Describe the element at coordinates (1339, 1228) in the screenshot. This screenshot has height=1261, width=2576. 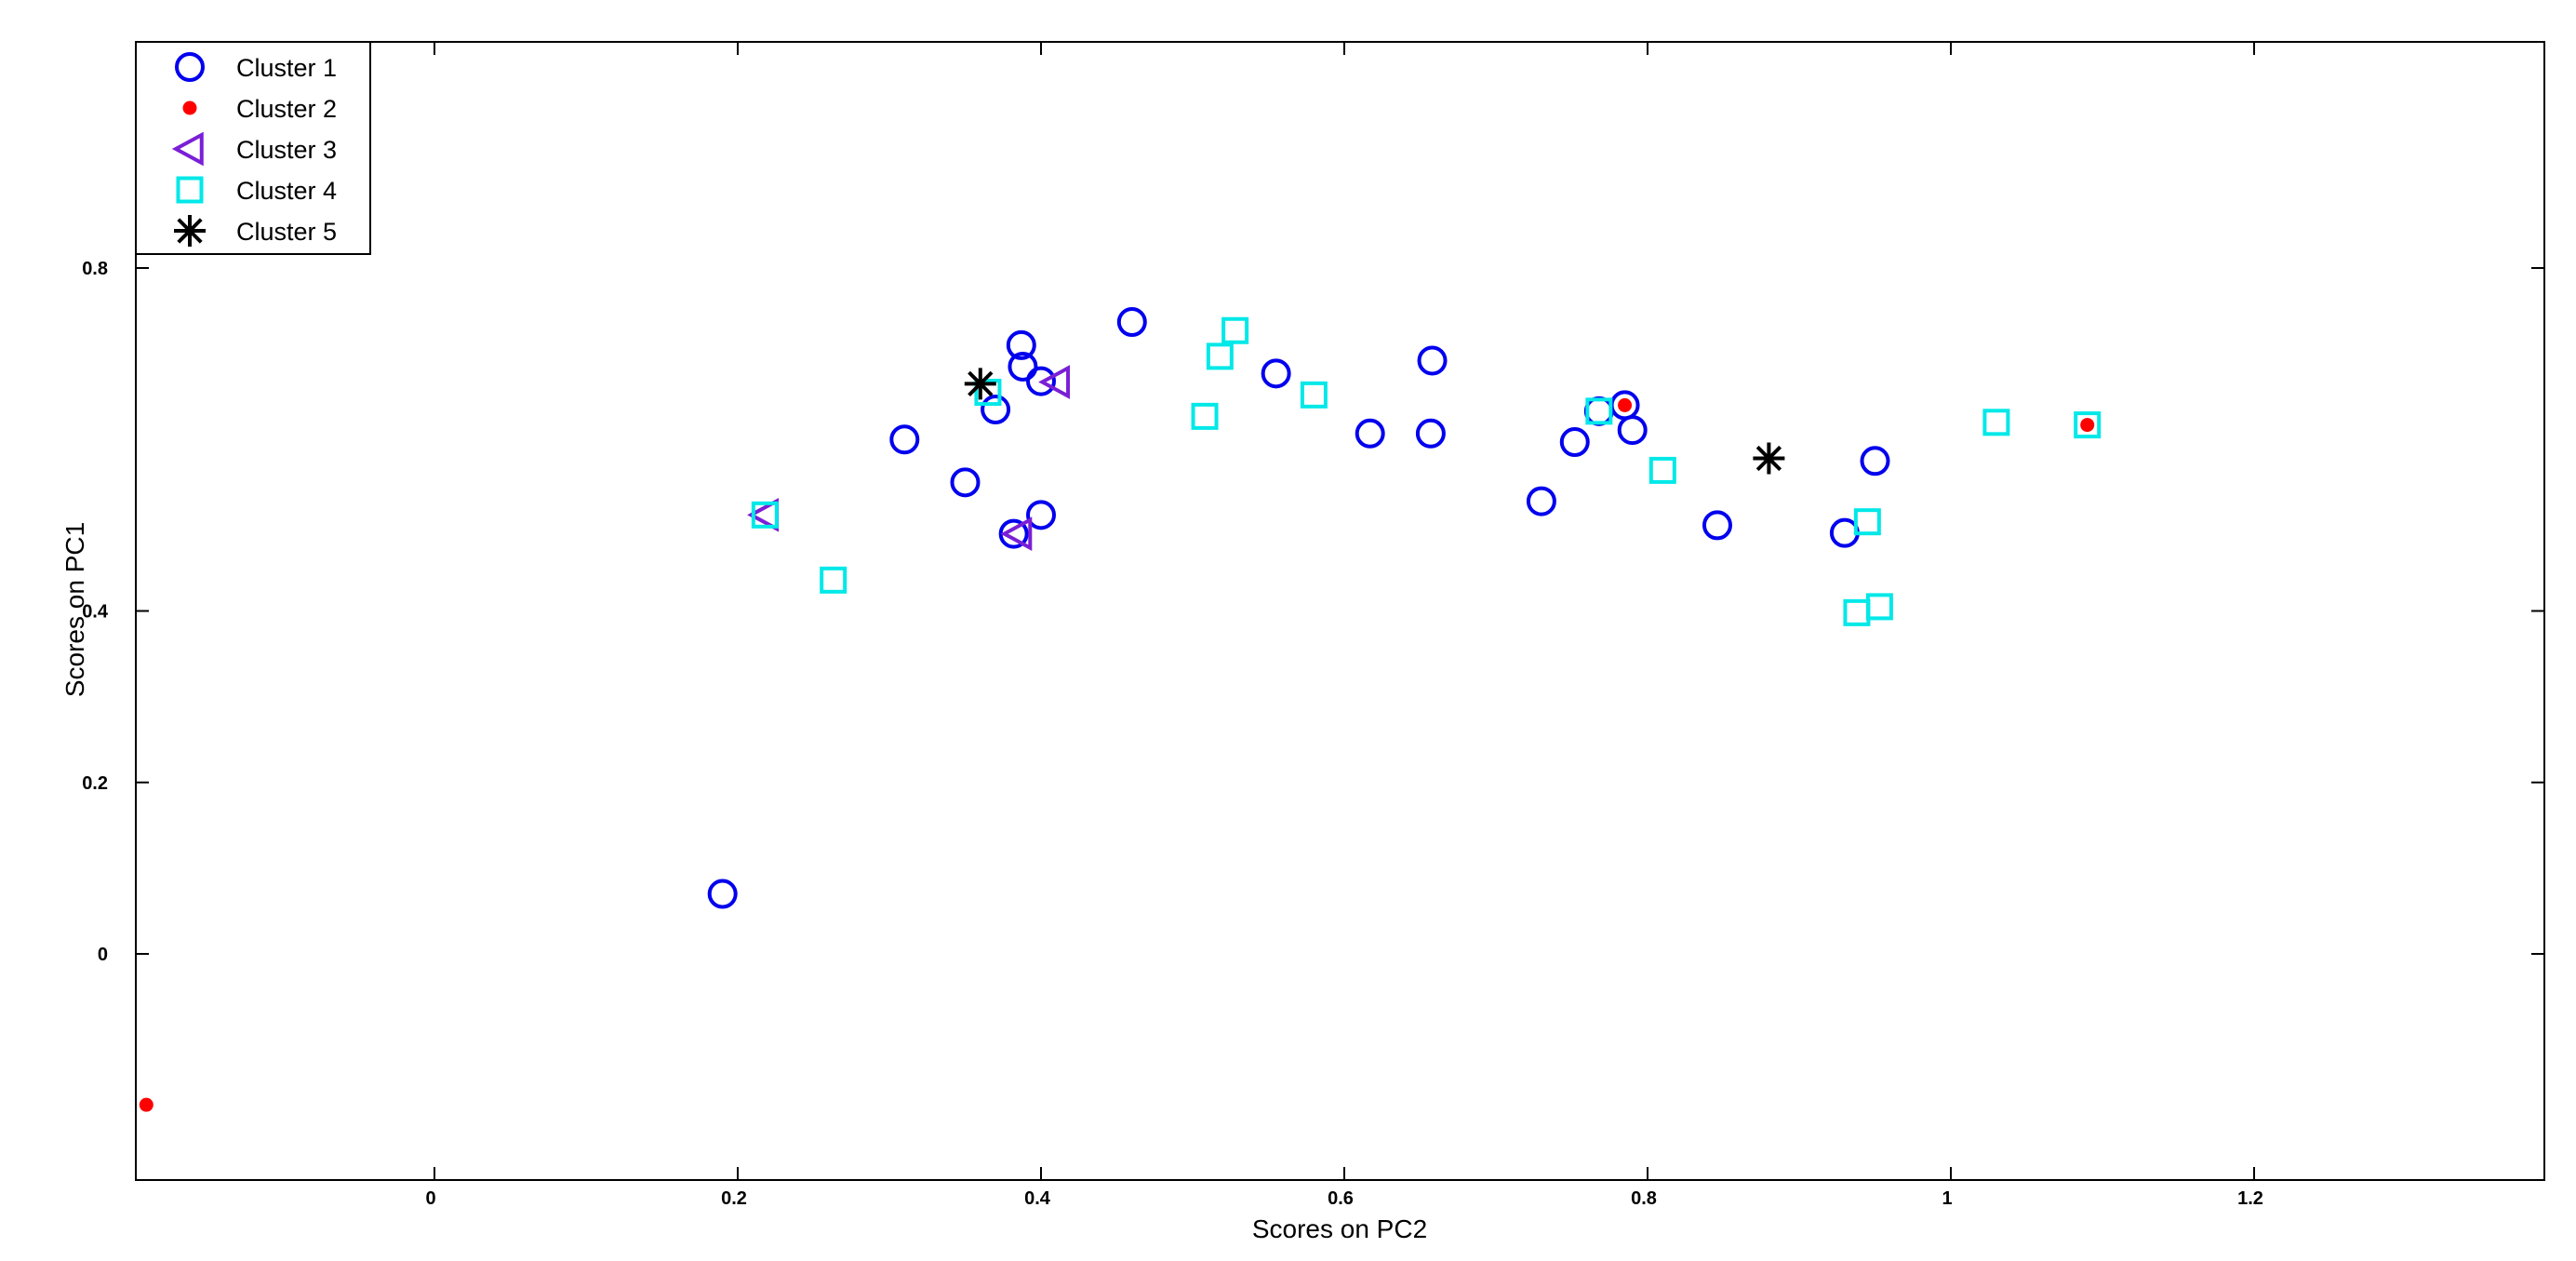
I see `x-axis-label: Scores on PC2` at that location.